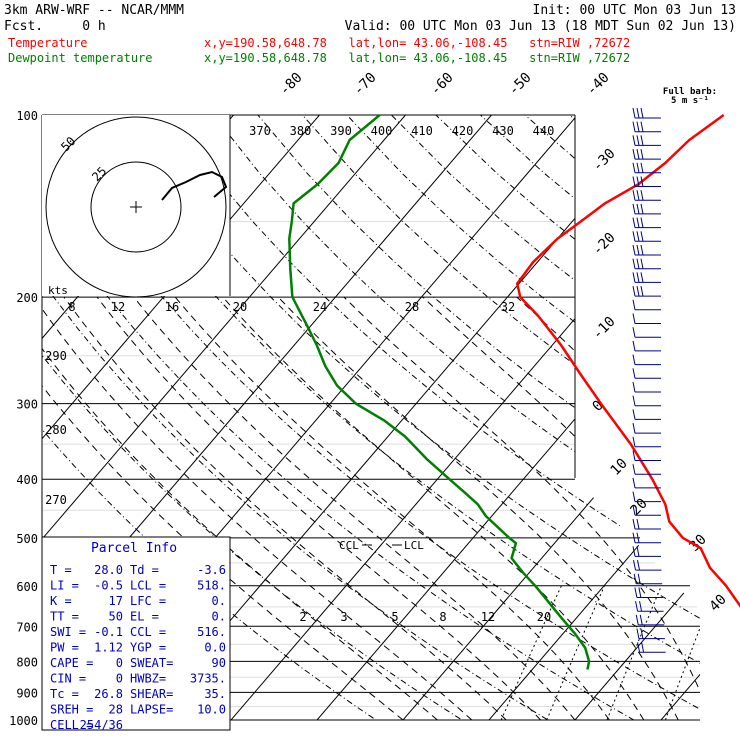 The width and height of the screenshot is (740, 740). Describe the element at coordinates (349, 545) in the screenshot. I see `ccl-label: CCL` at that location.